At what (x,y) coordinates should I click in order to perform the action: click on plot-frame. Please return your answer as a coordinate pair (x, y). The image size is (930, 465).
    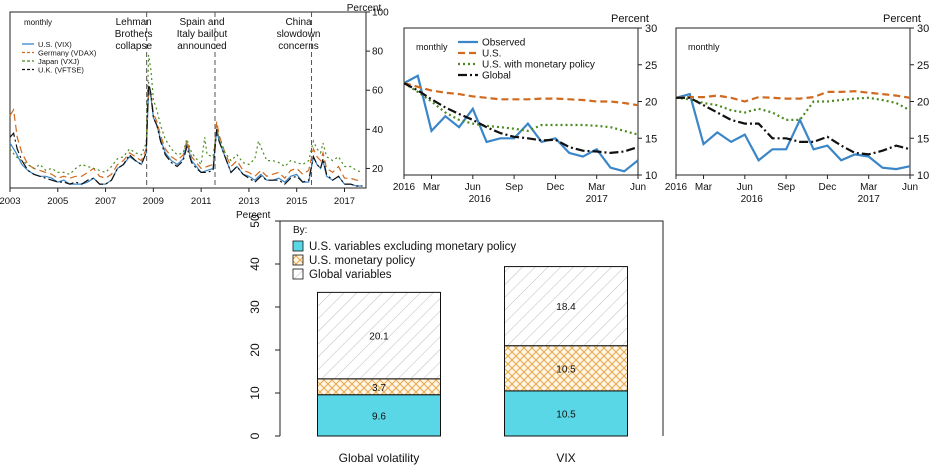
    Looking at the image, I should click on (188, 100).